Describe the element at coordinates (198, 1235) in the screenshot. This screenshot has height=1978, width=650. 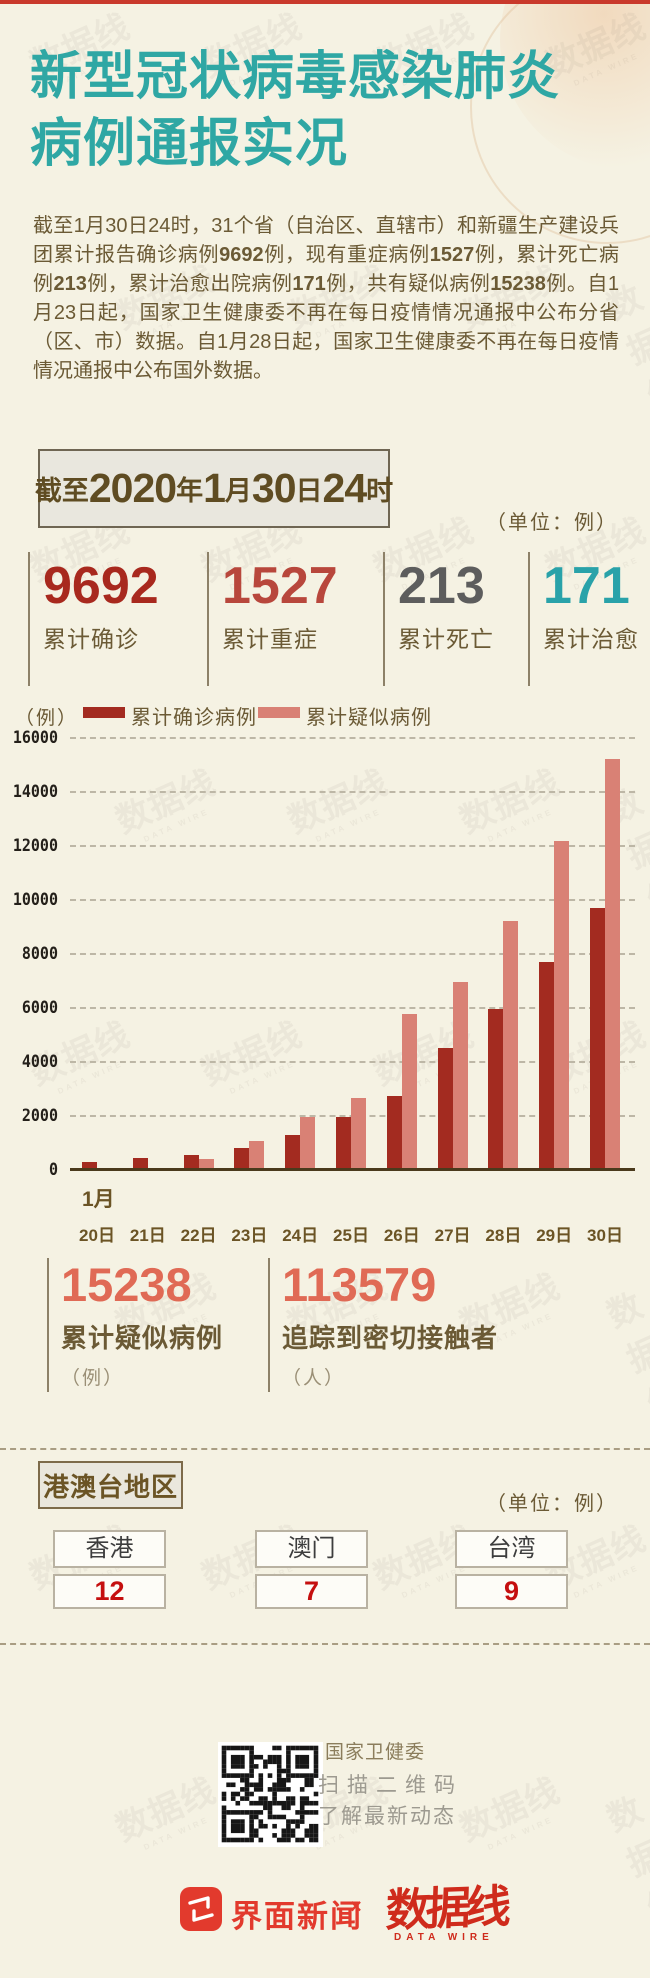
I see `x-tick-22日: 22日` at that location.